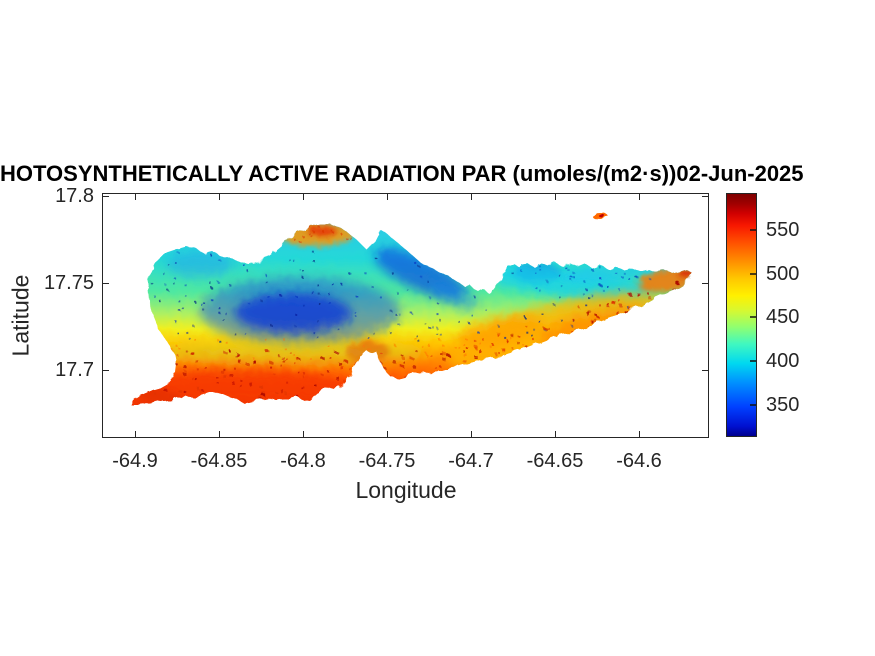  What do you see at coordinates (135, 461) in the screenshot?
I see `x-tick-label: -64.9` at bounding box center [135, 461].